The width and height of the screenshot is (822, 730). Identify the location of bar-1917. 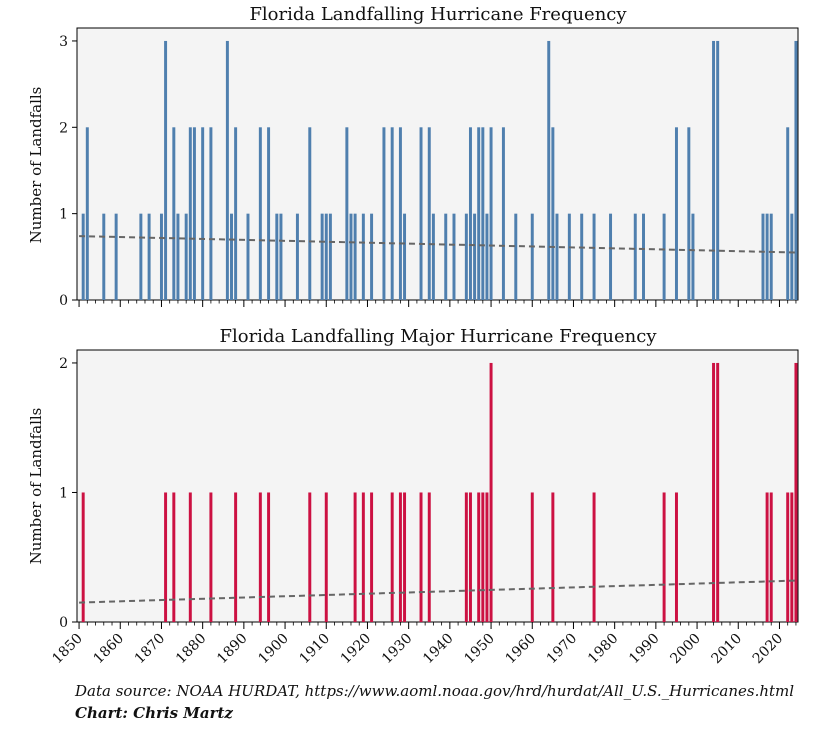
(355, 557).